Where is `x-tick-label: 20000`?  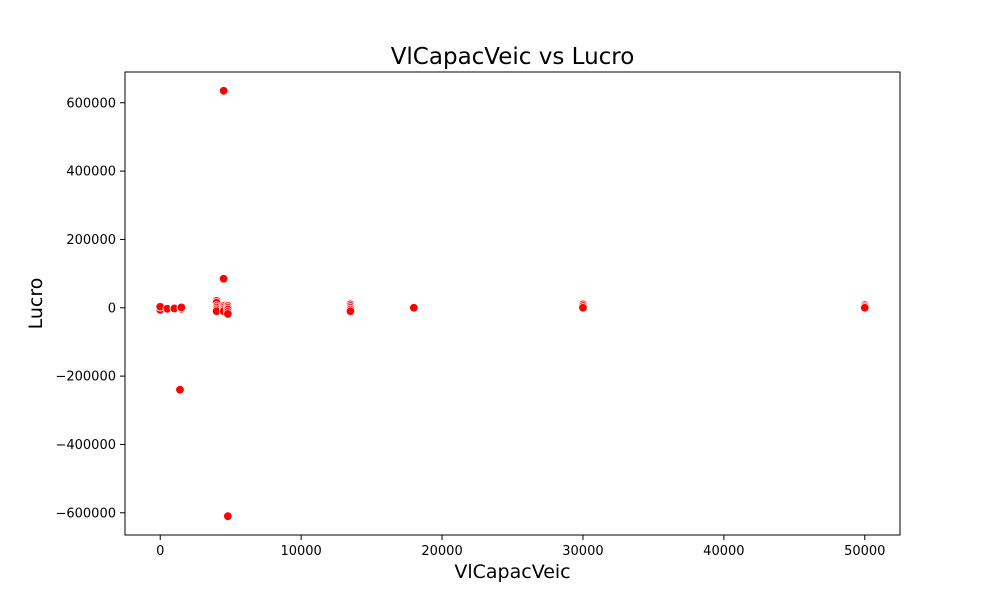
x-tick-label: 20000 is located at coordinates (441, 551).